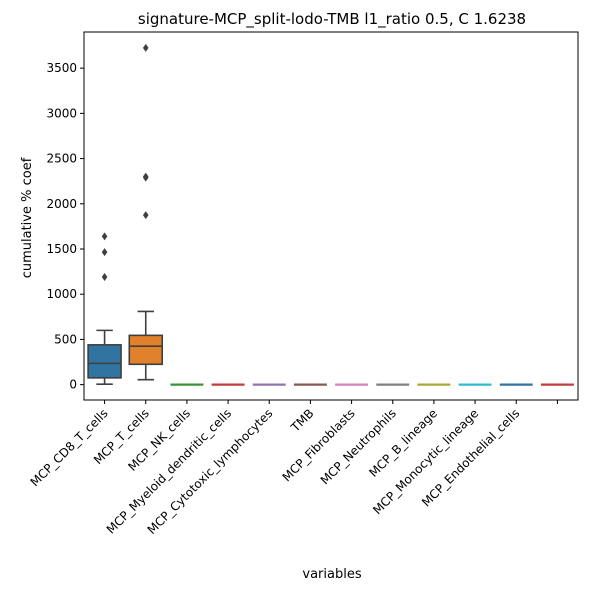 The image size is (590, 591). What do you see at coordinates (302, 420) in the screenshot?
I see `x-tick-label: TMB` at bounding box center [302, 420].